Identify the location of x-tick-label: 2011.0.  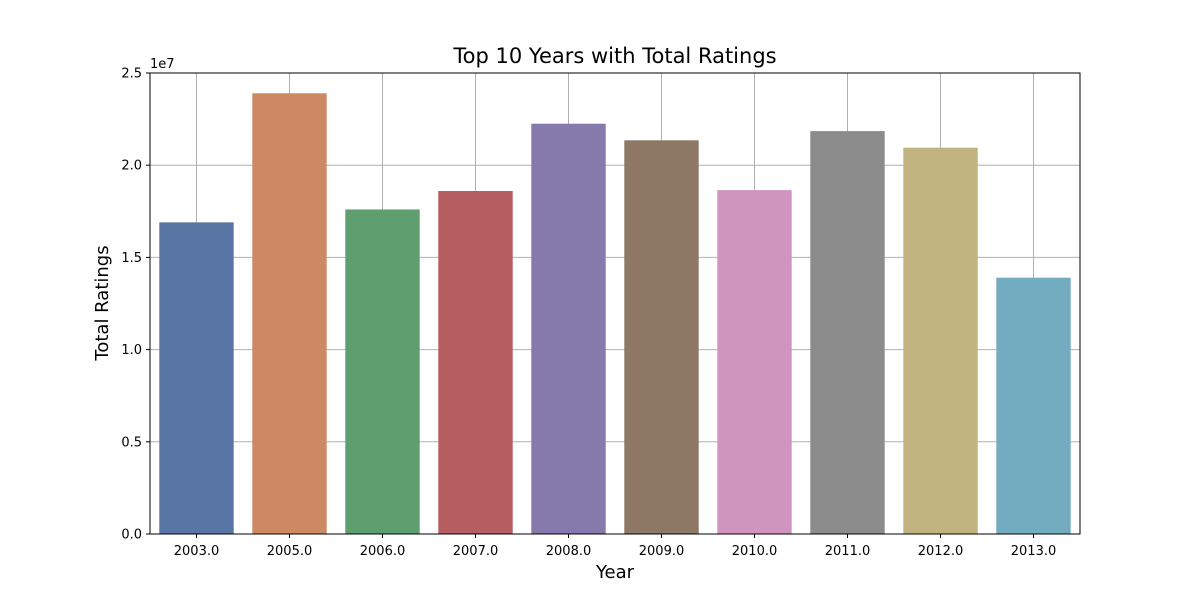
(848, 551).